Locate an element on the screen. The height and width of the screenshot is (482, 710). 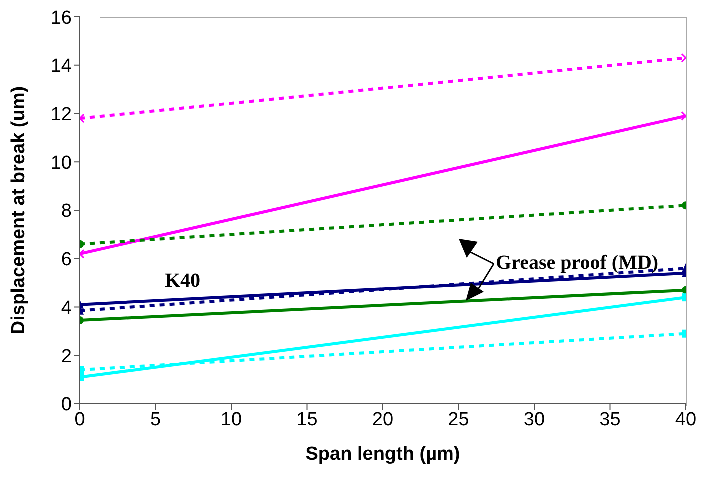
y-tick-label: 14 is located at coordinates (61, 67).